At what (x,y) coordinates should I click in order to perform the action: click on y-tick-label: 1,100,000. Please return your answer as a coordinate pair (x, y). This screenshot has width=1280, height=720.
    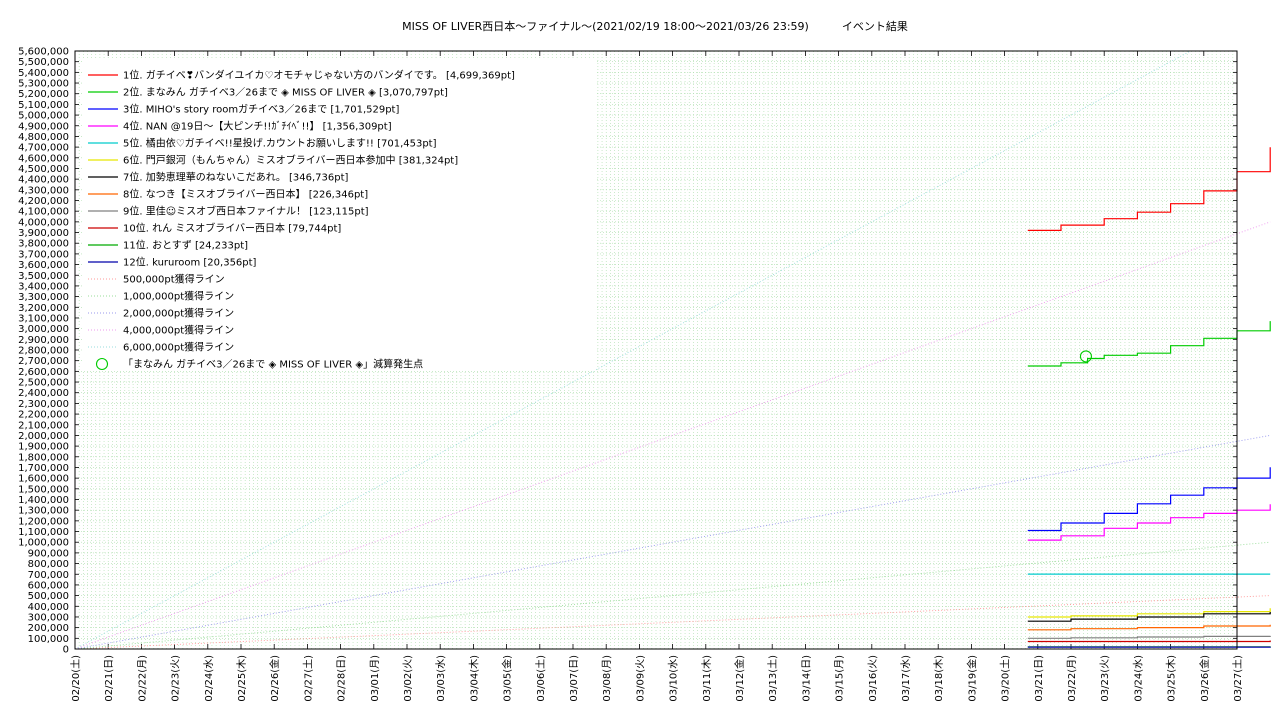
    Looking at the image, I should click on (43, 532).